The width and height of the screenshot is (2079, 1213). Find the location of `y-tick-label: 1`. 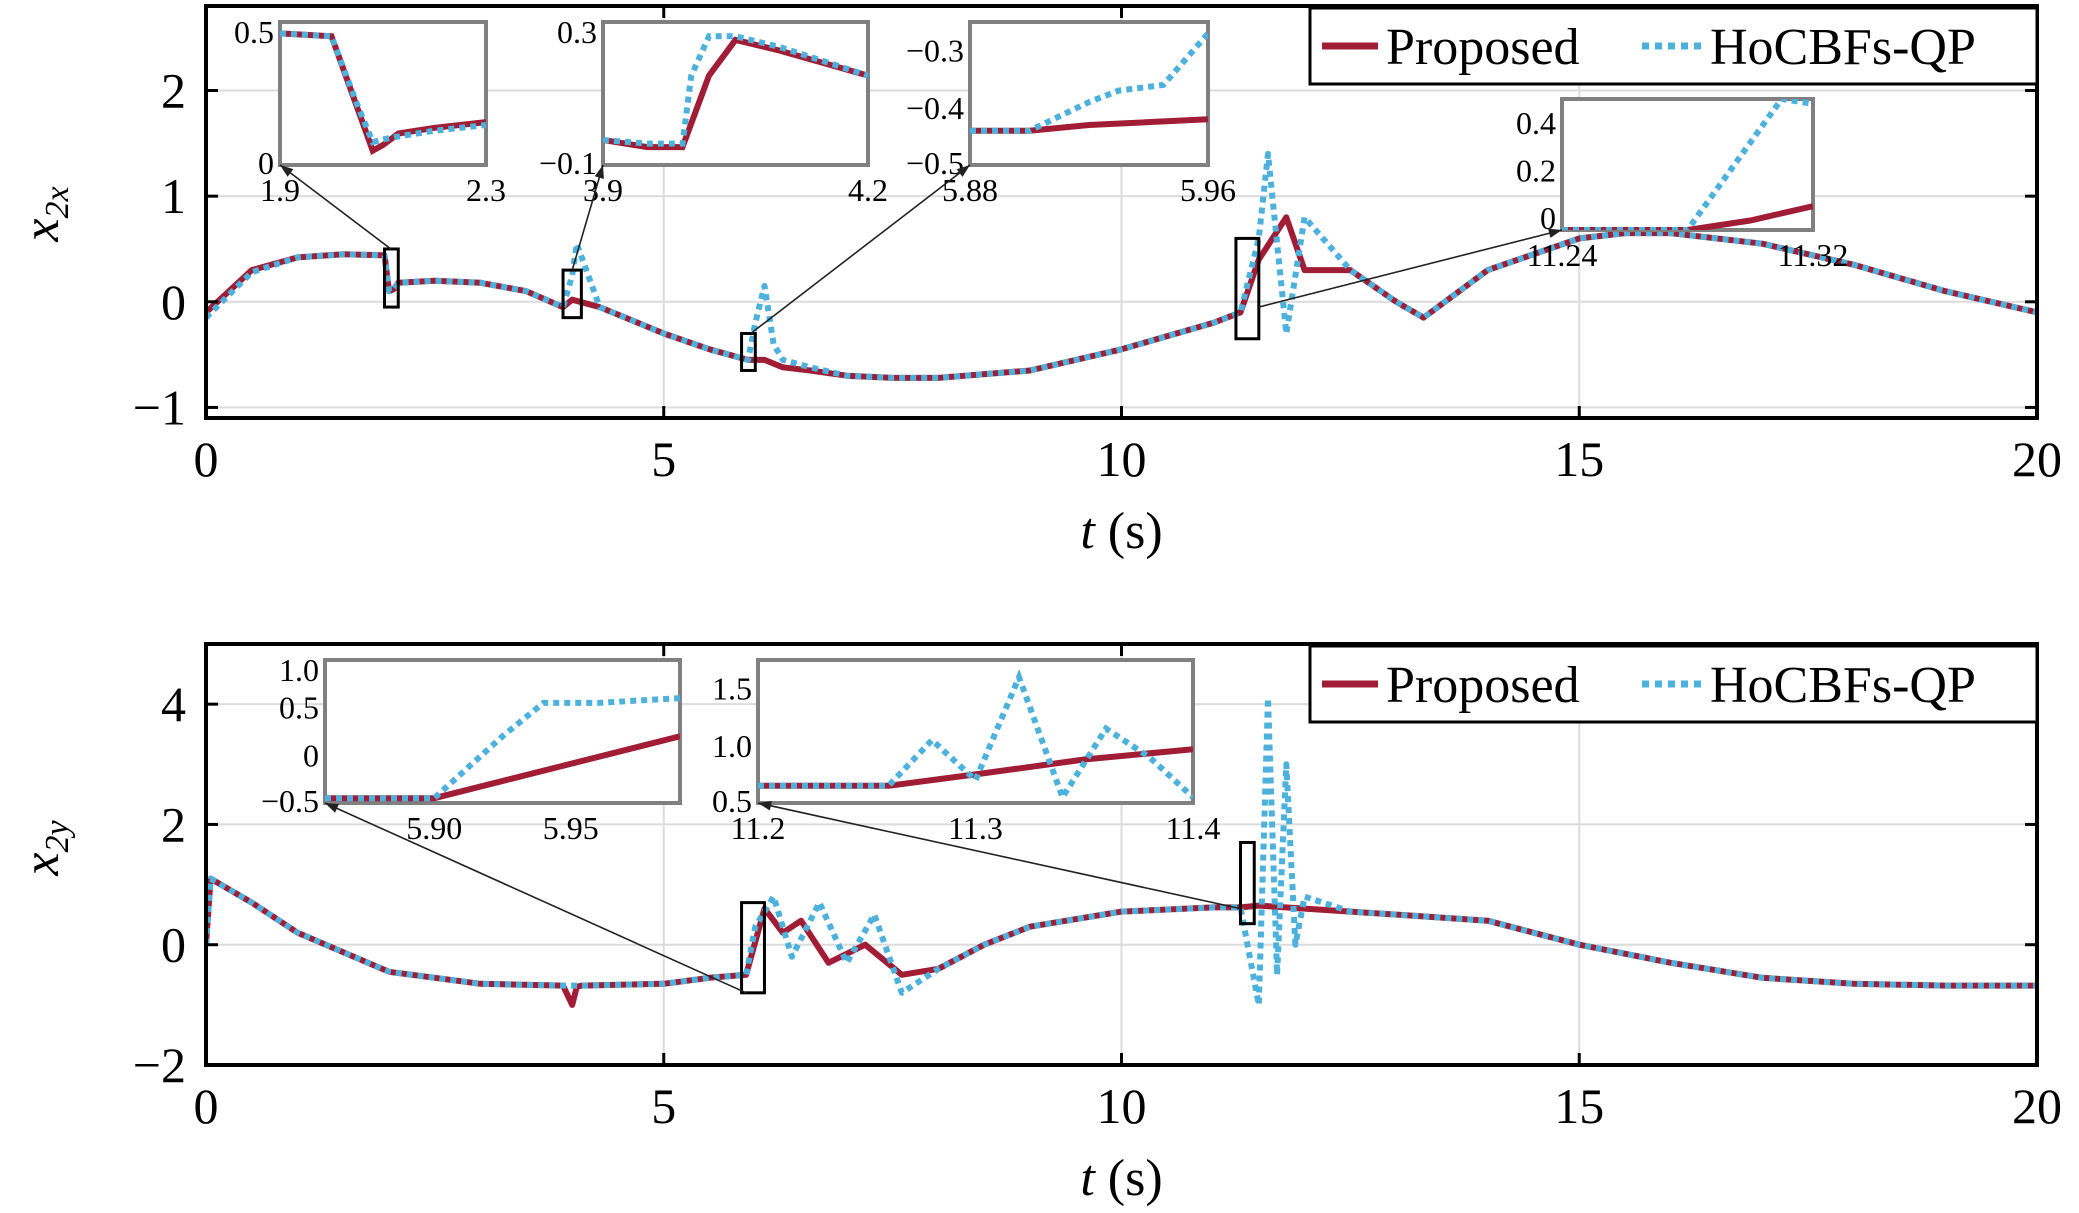

y-tick-label: 1 is located at coordinates (173, 196).